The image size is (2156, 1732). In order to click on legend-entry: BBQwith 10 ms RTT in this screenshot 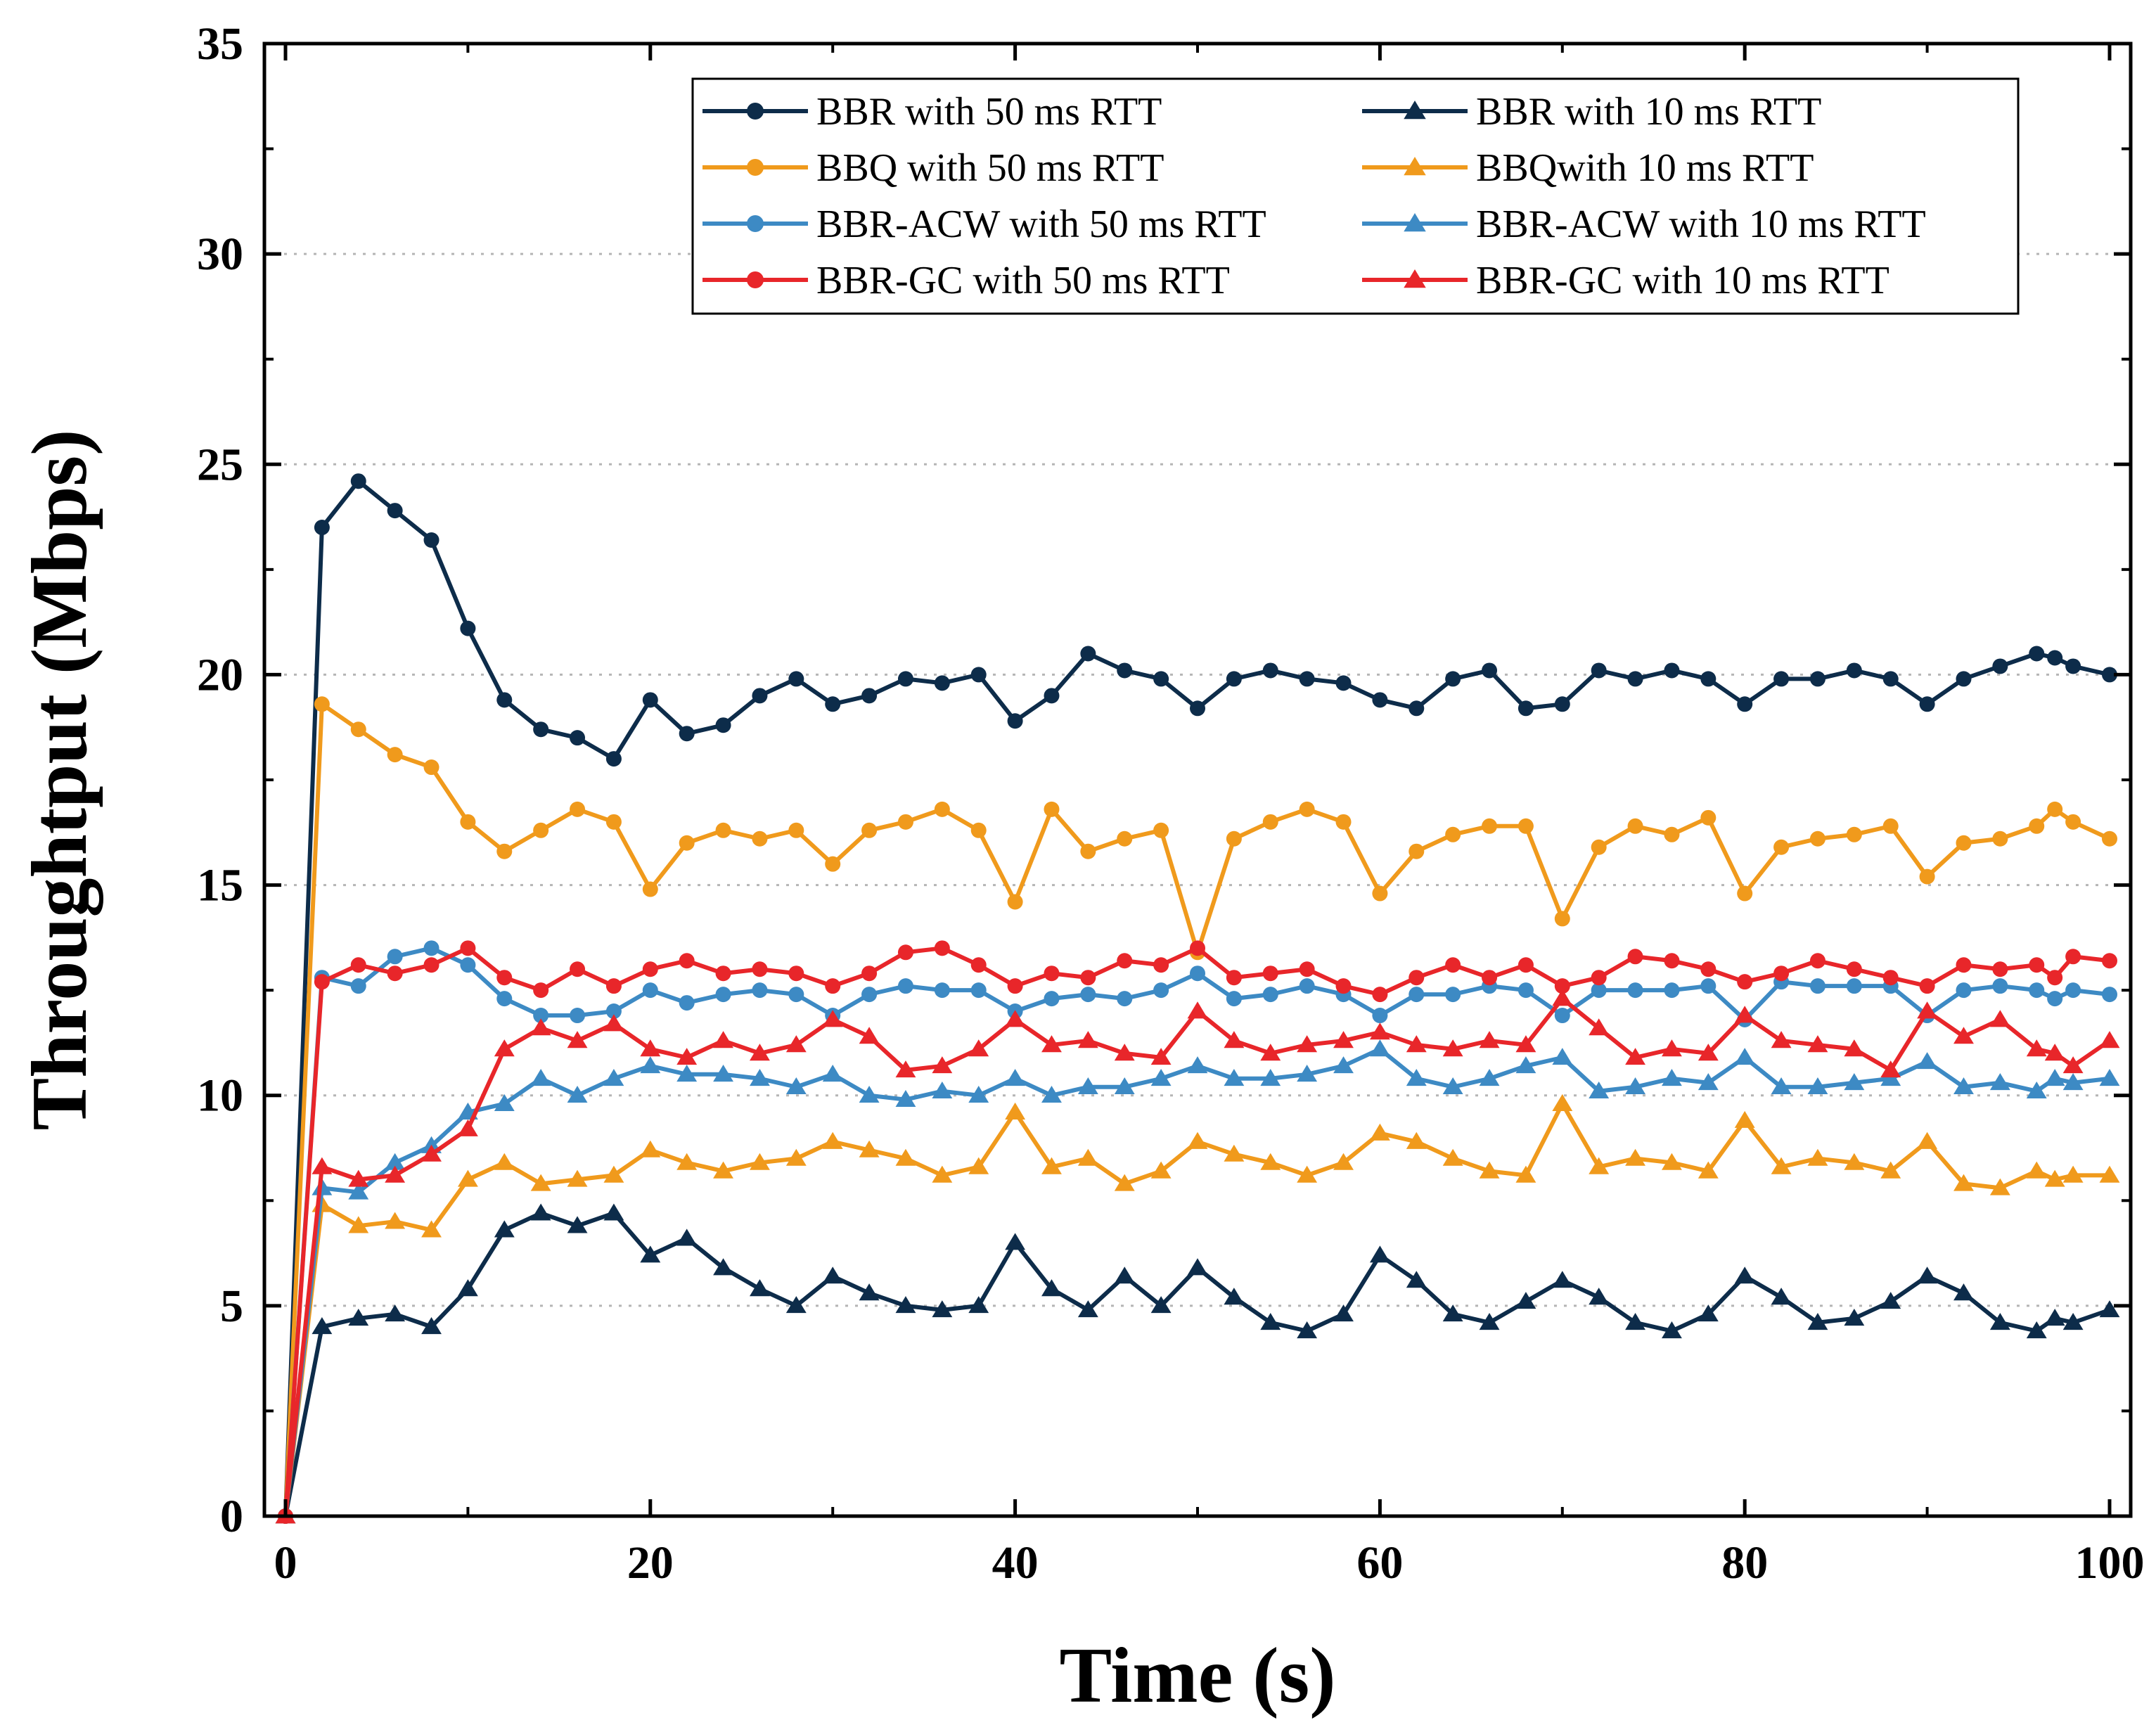, I will do `click(1588, 168)`.